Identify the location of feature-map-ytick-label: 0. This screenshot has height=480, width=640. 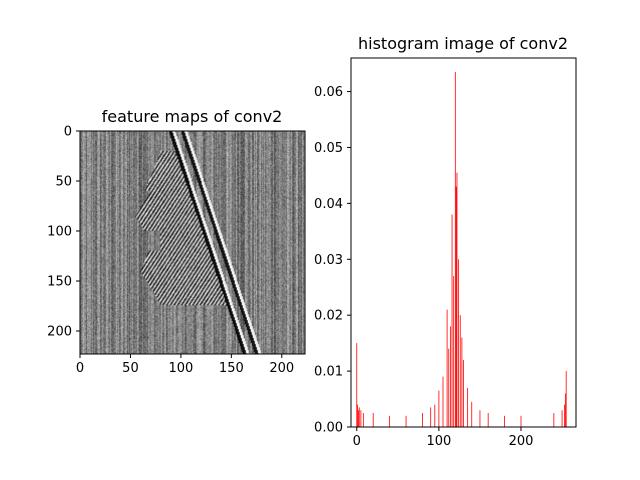
(68, 132).